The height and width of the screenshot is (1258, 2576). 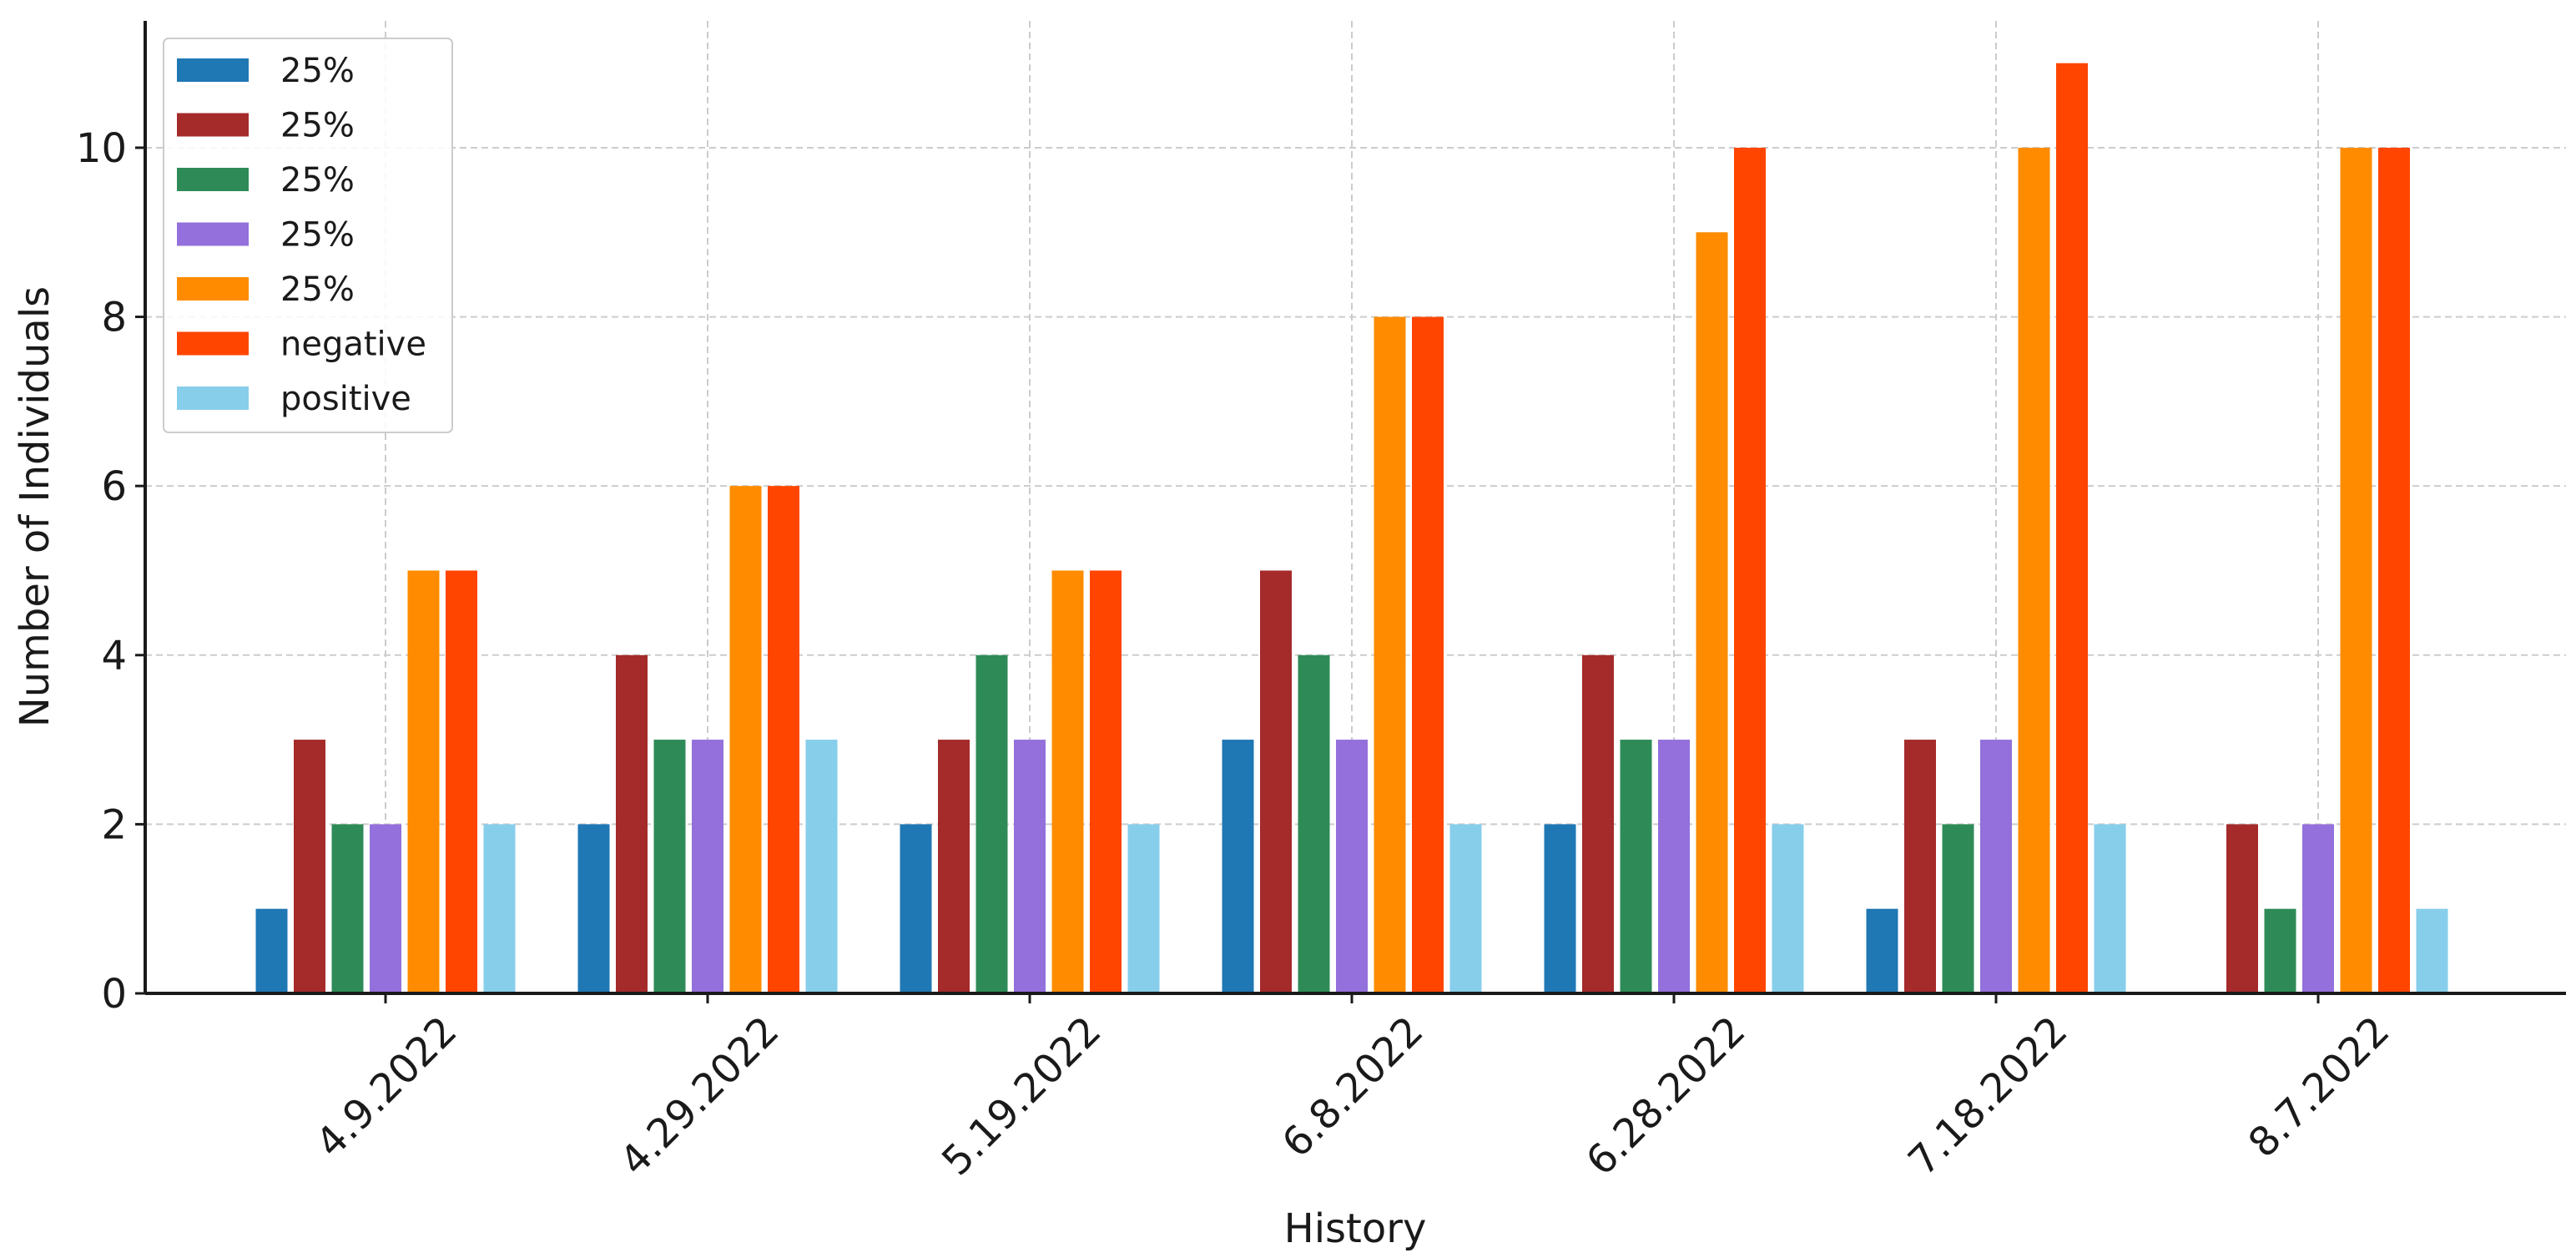 I want to click on y-tick-label: 10, so click(x=101, y=148).